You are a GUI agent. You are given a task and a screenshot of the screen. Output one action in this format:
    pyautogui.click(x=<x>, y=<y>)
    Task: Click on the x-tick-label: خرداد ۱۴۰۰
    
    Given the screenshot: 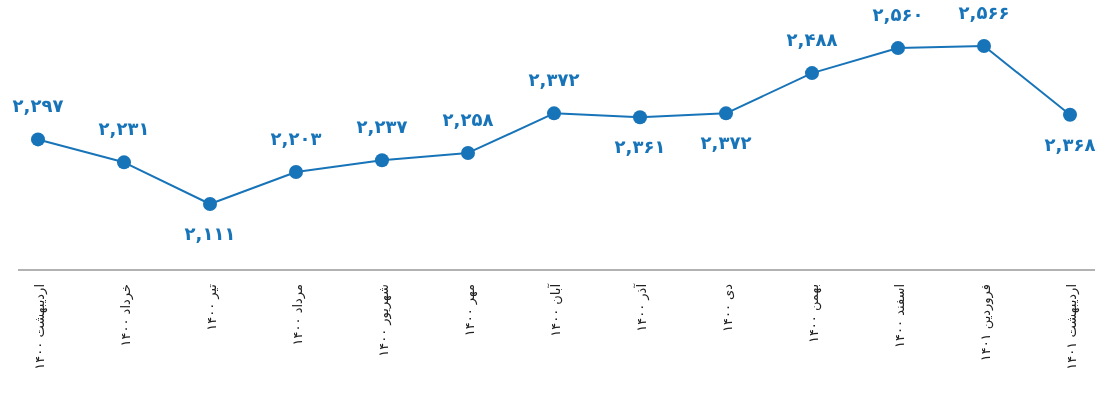 What is the action you would take?
    pyautogui.click(x=126, y=315)
    